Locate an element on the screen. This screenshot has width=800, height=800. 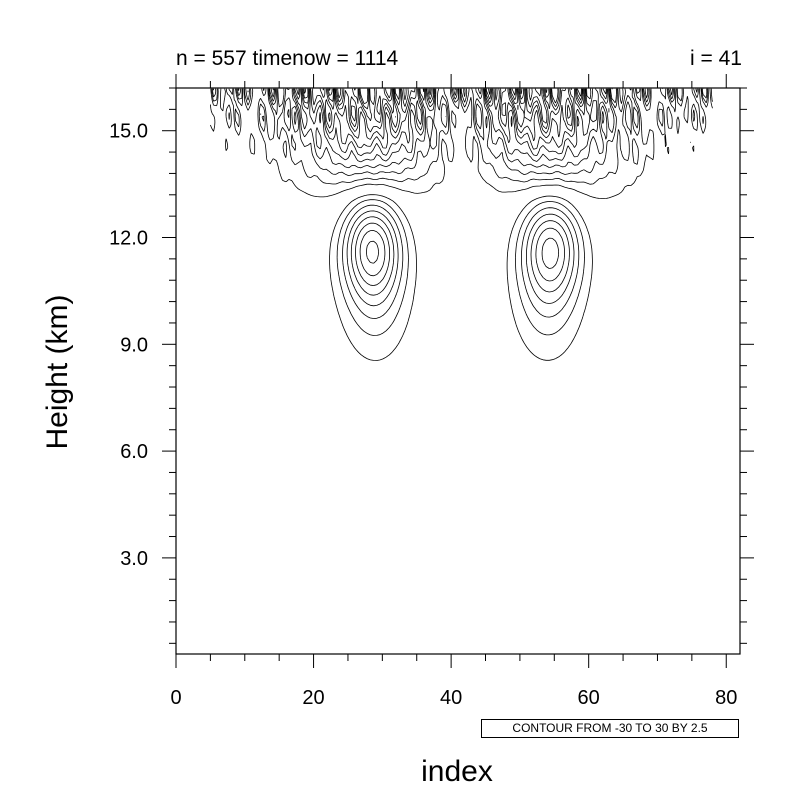
y-axis-label: Height (km) is located at coordinates (57, 372).